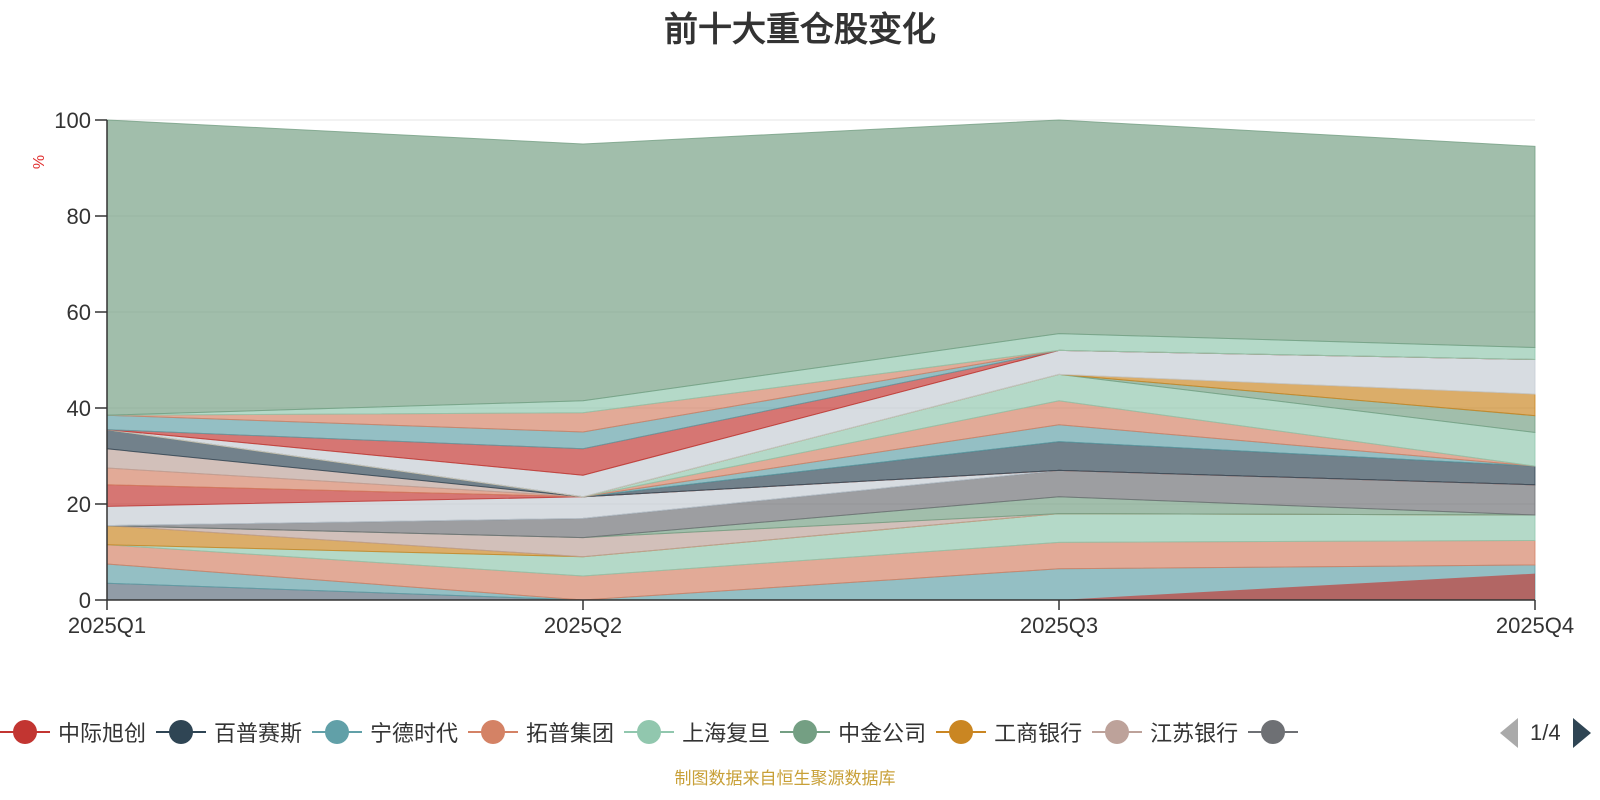 The height and width of the screenshot is (800, 1600). I want to click on legend-item: 宁德时代, so click(385, 732).